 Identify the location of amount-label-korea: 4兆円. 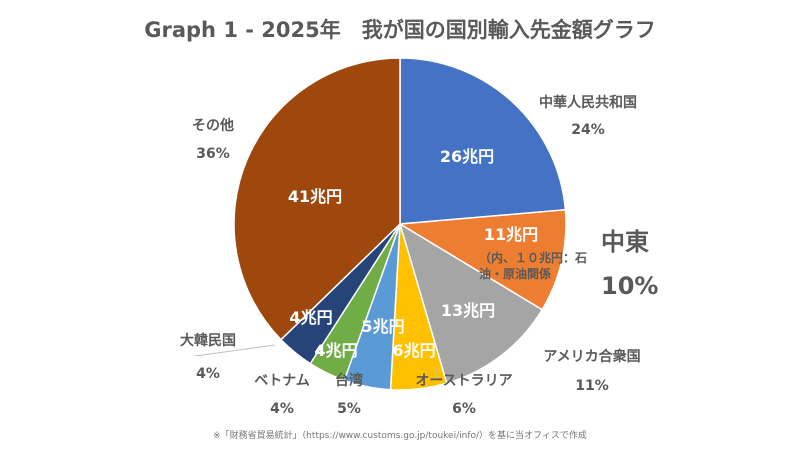
(311, 317).